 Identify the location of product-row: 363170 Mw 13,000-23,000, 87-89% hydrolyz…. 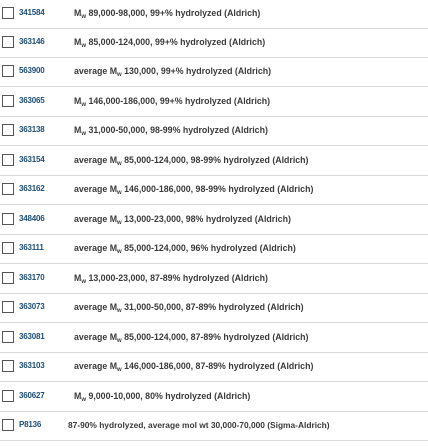
(214, 279).